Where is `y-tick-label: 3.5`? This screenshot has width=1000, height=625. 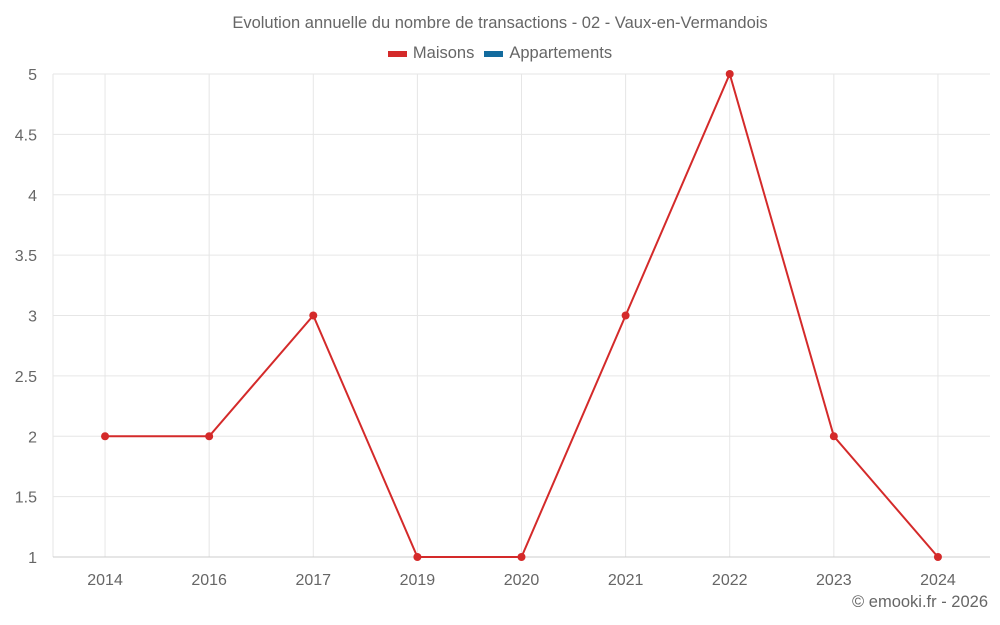
y-tick-label: 3.5 is located at coordinates (26, 256).